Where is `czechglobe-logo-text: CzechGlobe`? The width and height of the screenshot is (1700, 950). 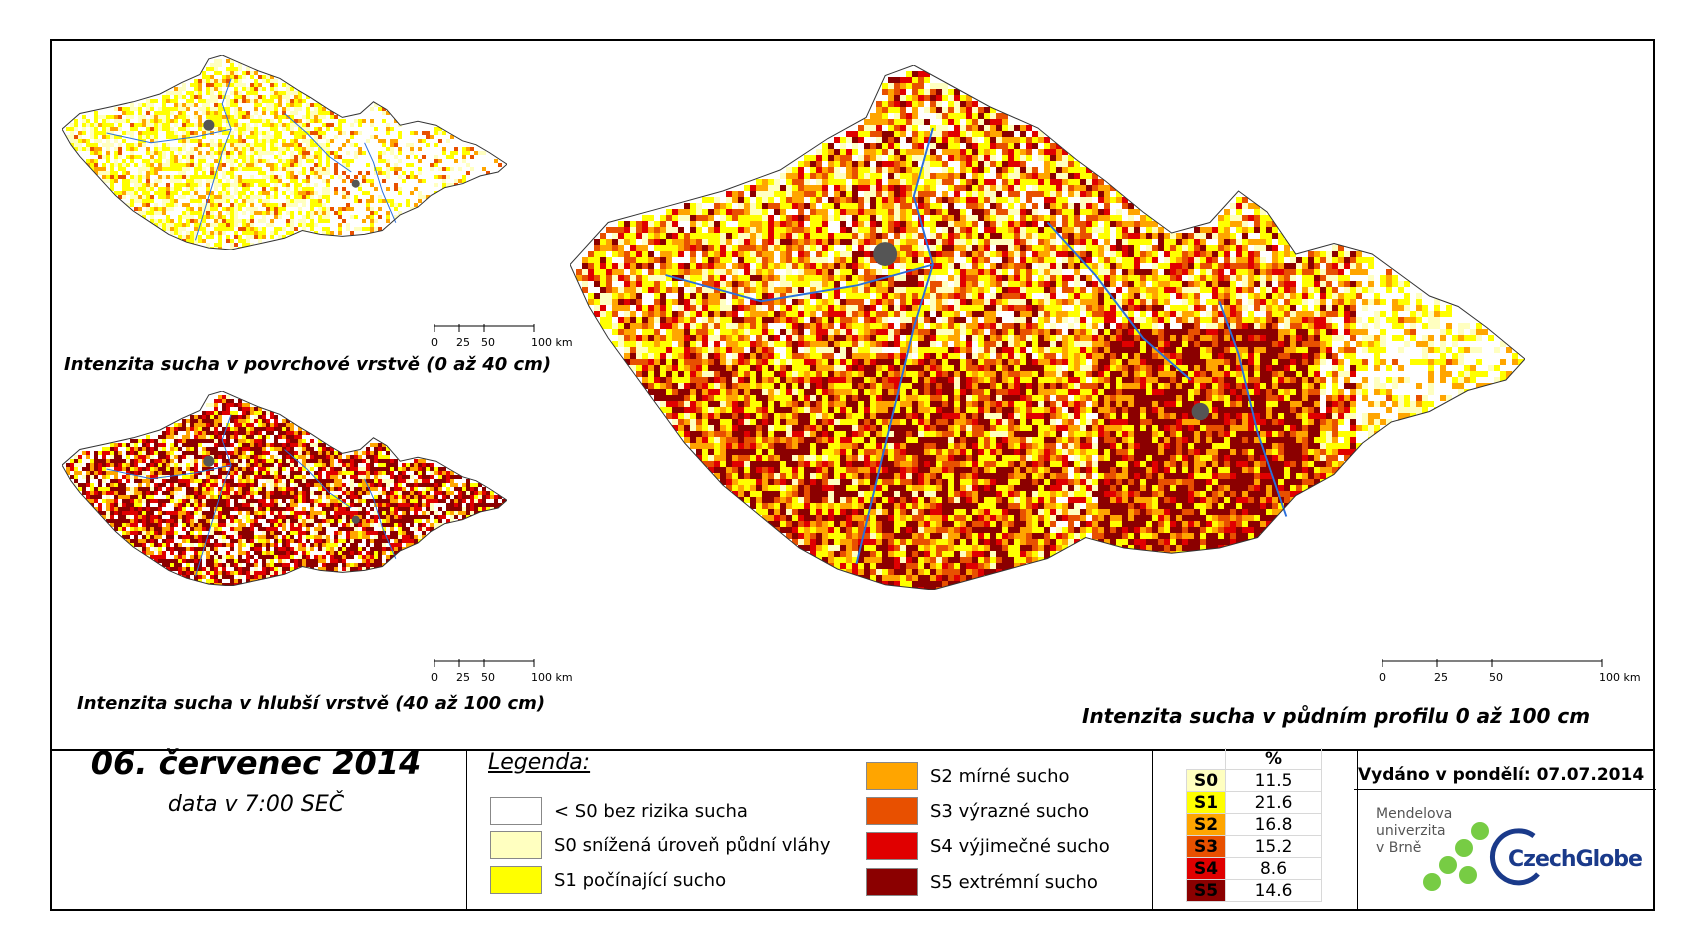
czechglobe-logo-text: CzechGlobe is located at coordinates (1575, 859).